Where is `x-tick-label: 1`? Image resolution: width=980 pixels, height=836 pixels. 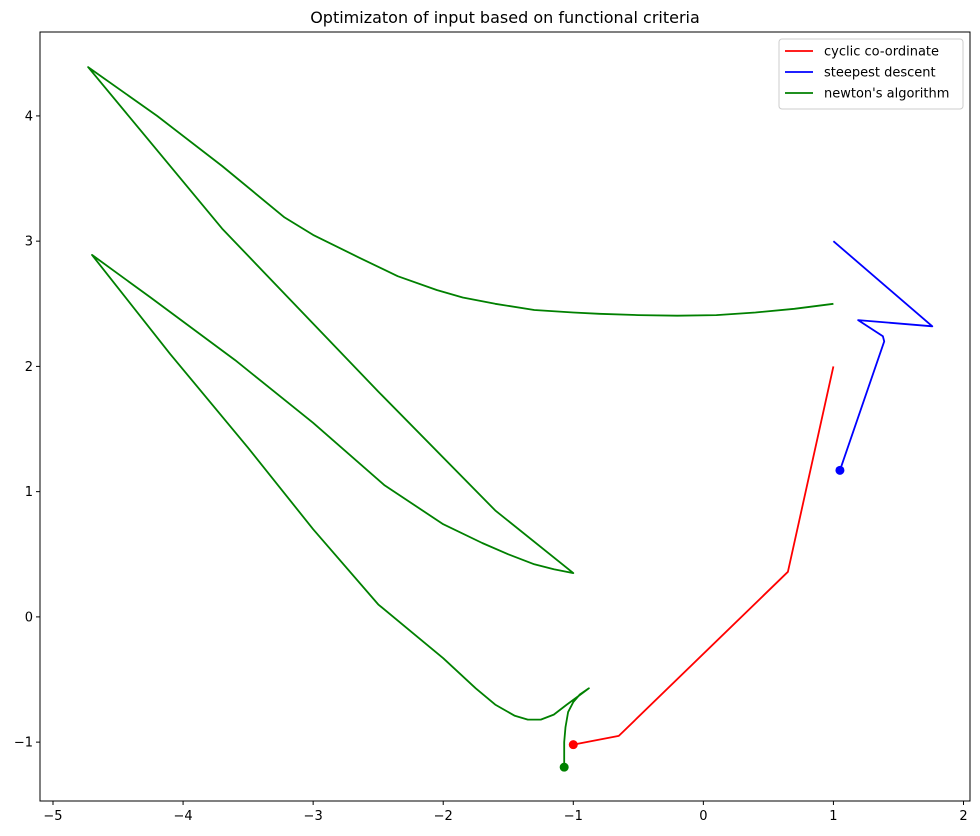
x-tick-label: 1 is located at coordinates (833, 816).